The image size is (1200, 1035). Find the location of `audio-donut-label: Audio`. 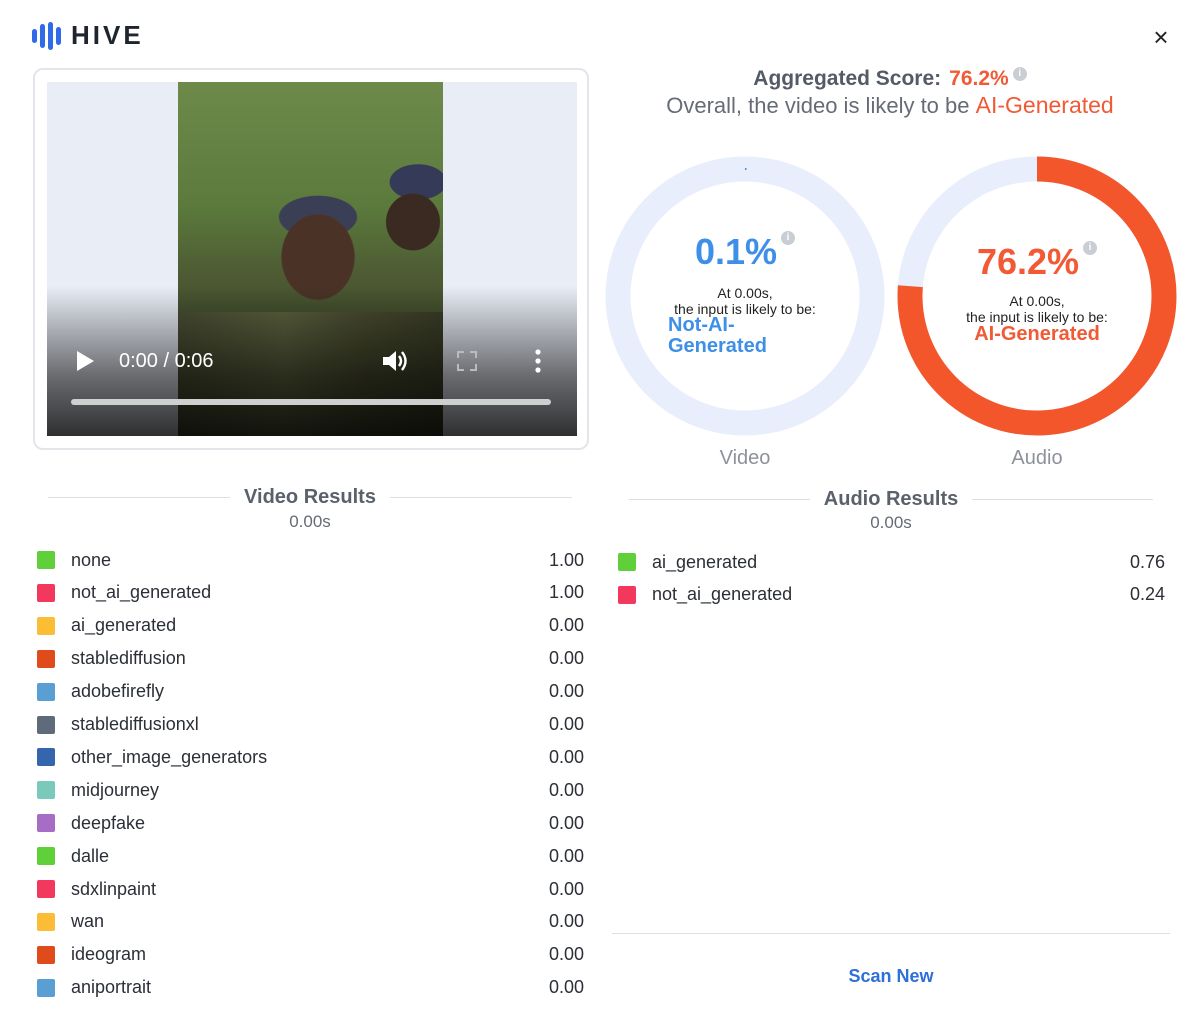

audio-donut-label: Audio is located at coordinates (1037, 458).